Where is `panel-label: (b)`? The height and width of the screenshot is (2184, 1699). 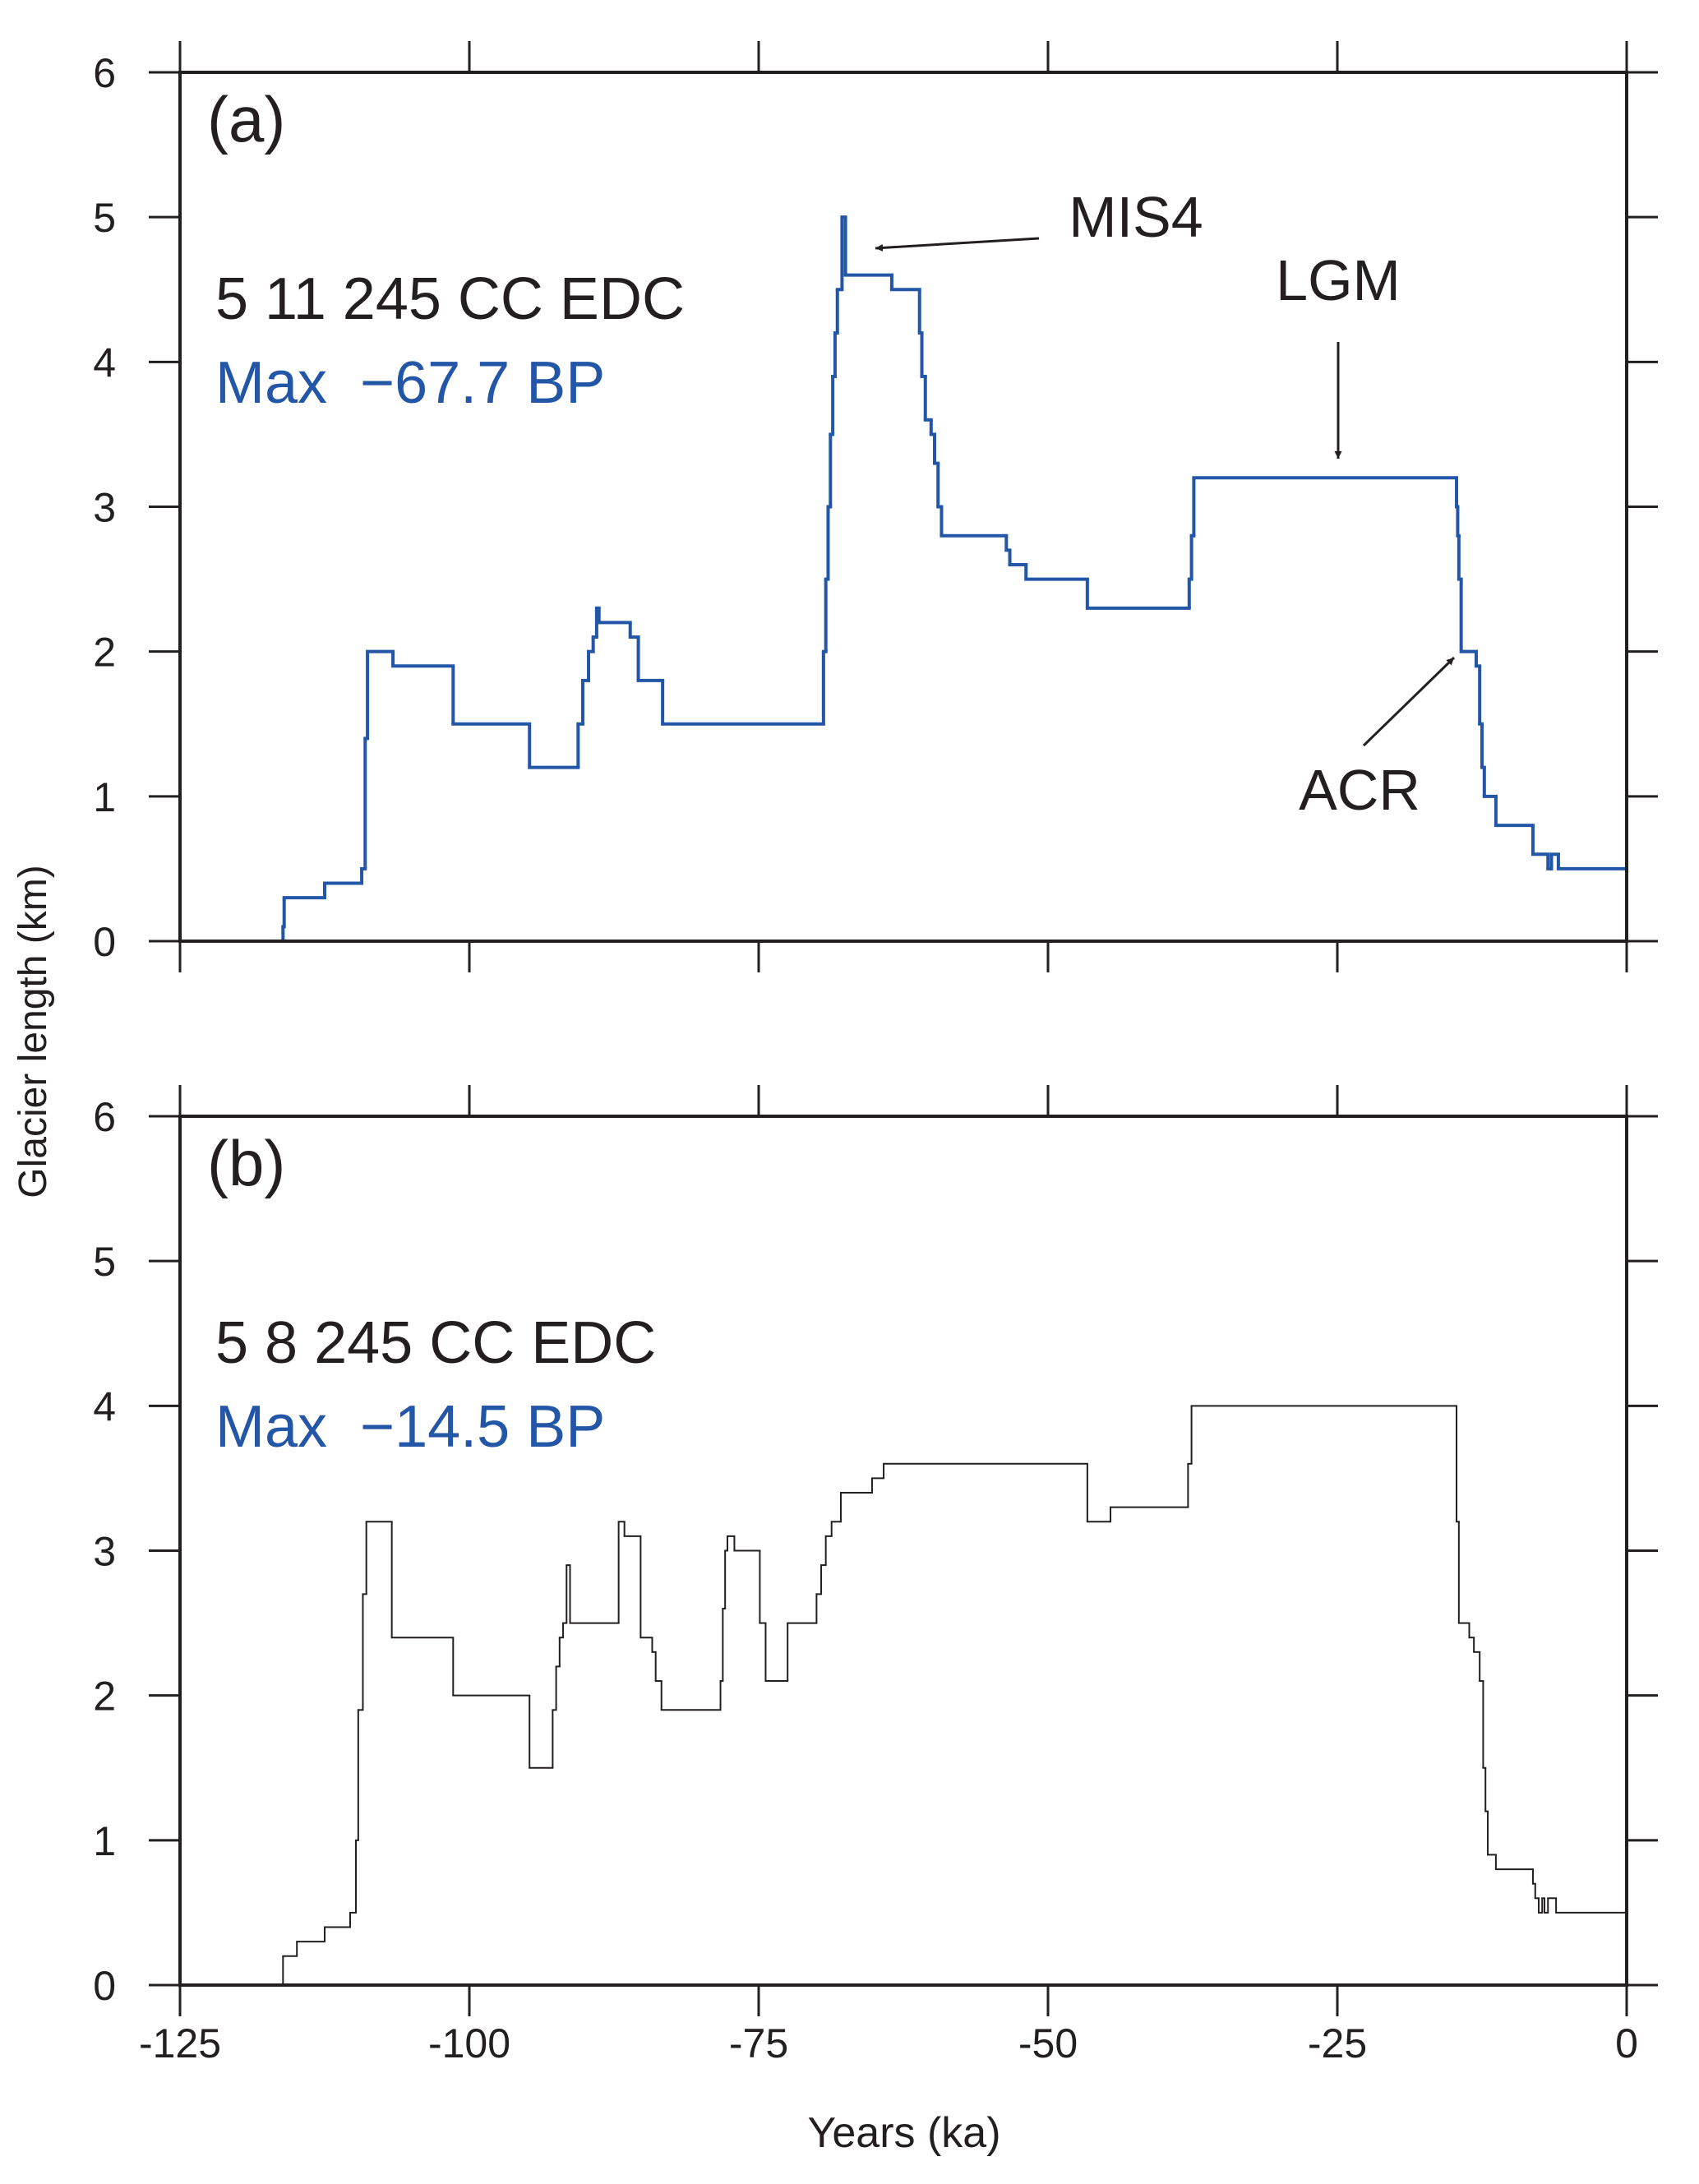
panel-label: (b) is located at coordinates (246, 1163).